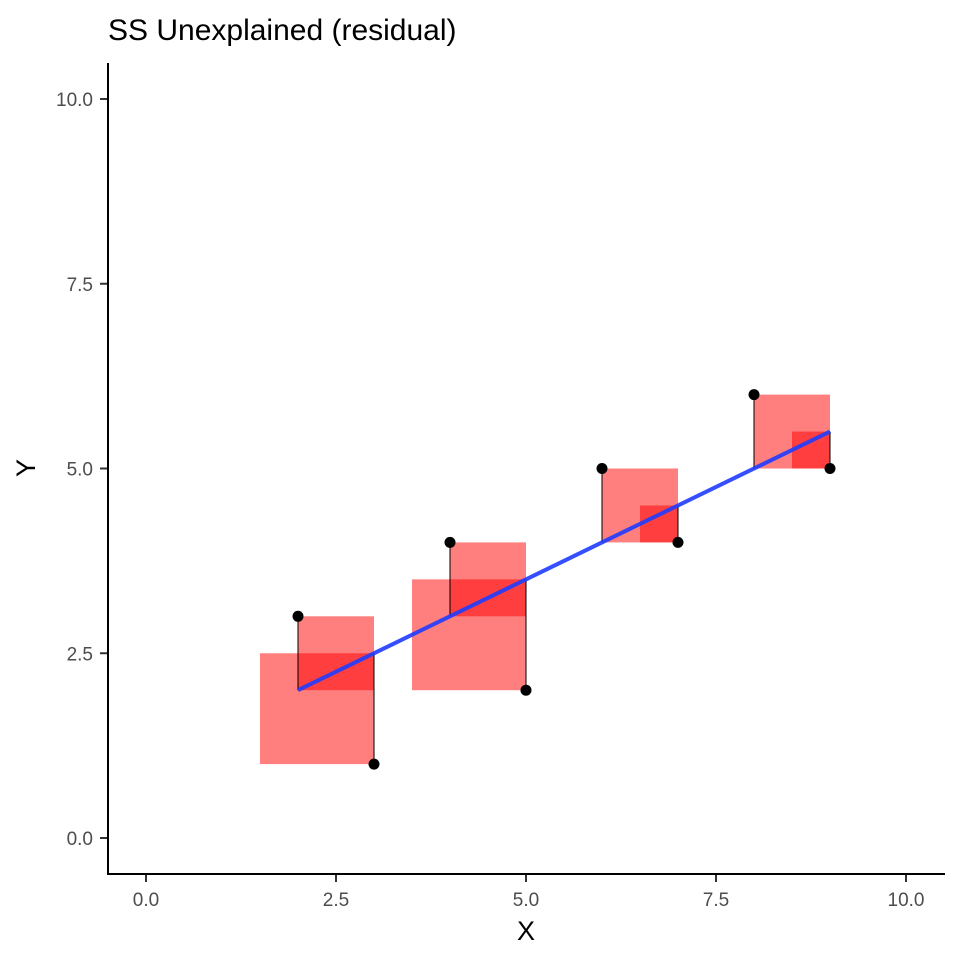 This screenshot has height=960, width=960. What do you see at coordinates (80, 654) in the screenshot?
I see `y-tick-label: 2.5` at bounding box center [80, 654].